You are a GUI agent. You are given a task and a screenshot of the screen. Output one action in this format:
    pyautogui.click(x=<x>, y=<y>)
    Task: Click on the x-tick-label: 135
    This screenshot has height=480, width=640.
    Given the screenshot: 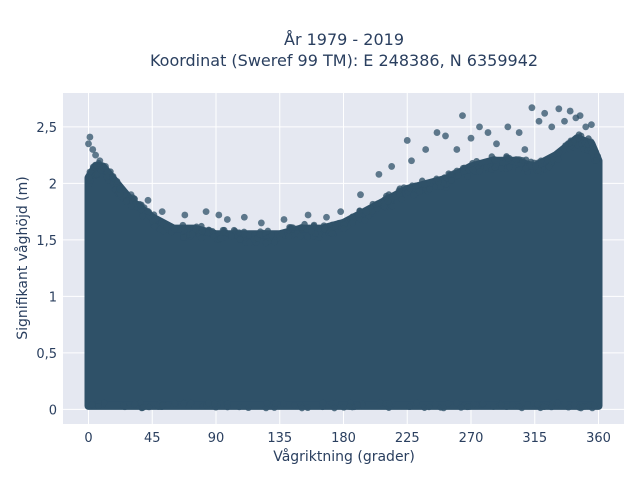 What is the action you would take?
    pyautogui.click(x=279, y=438)
    